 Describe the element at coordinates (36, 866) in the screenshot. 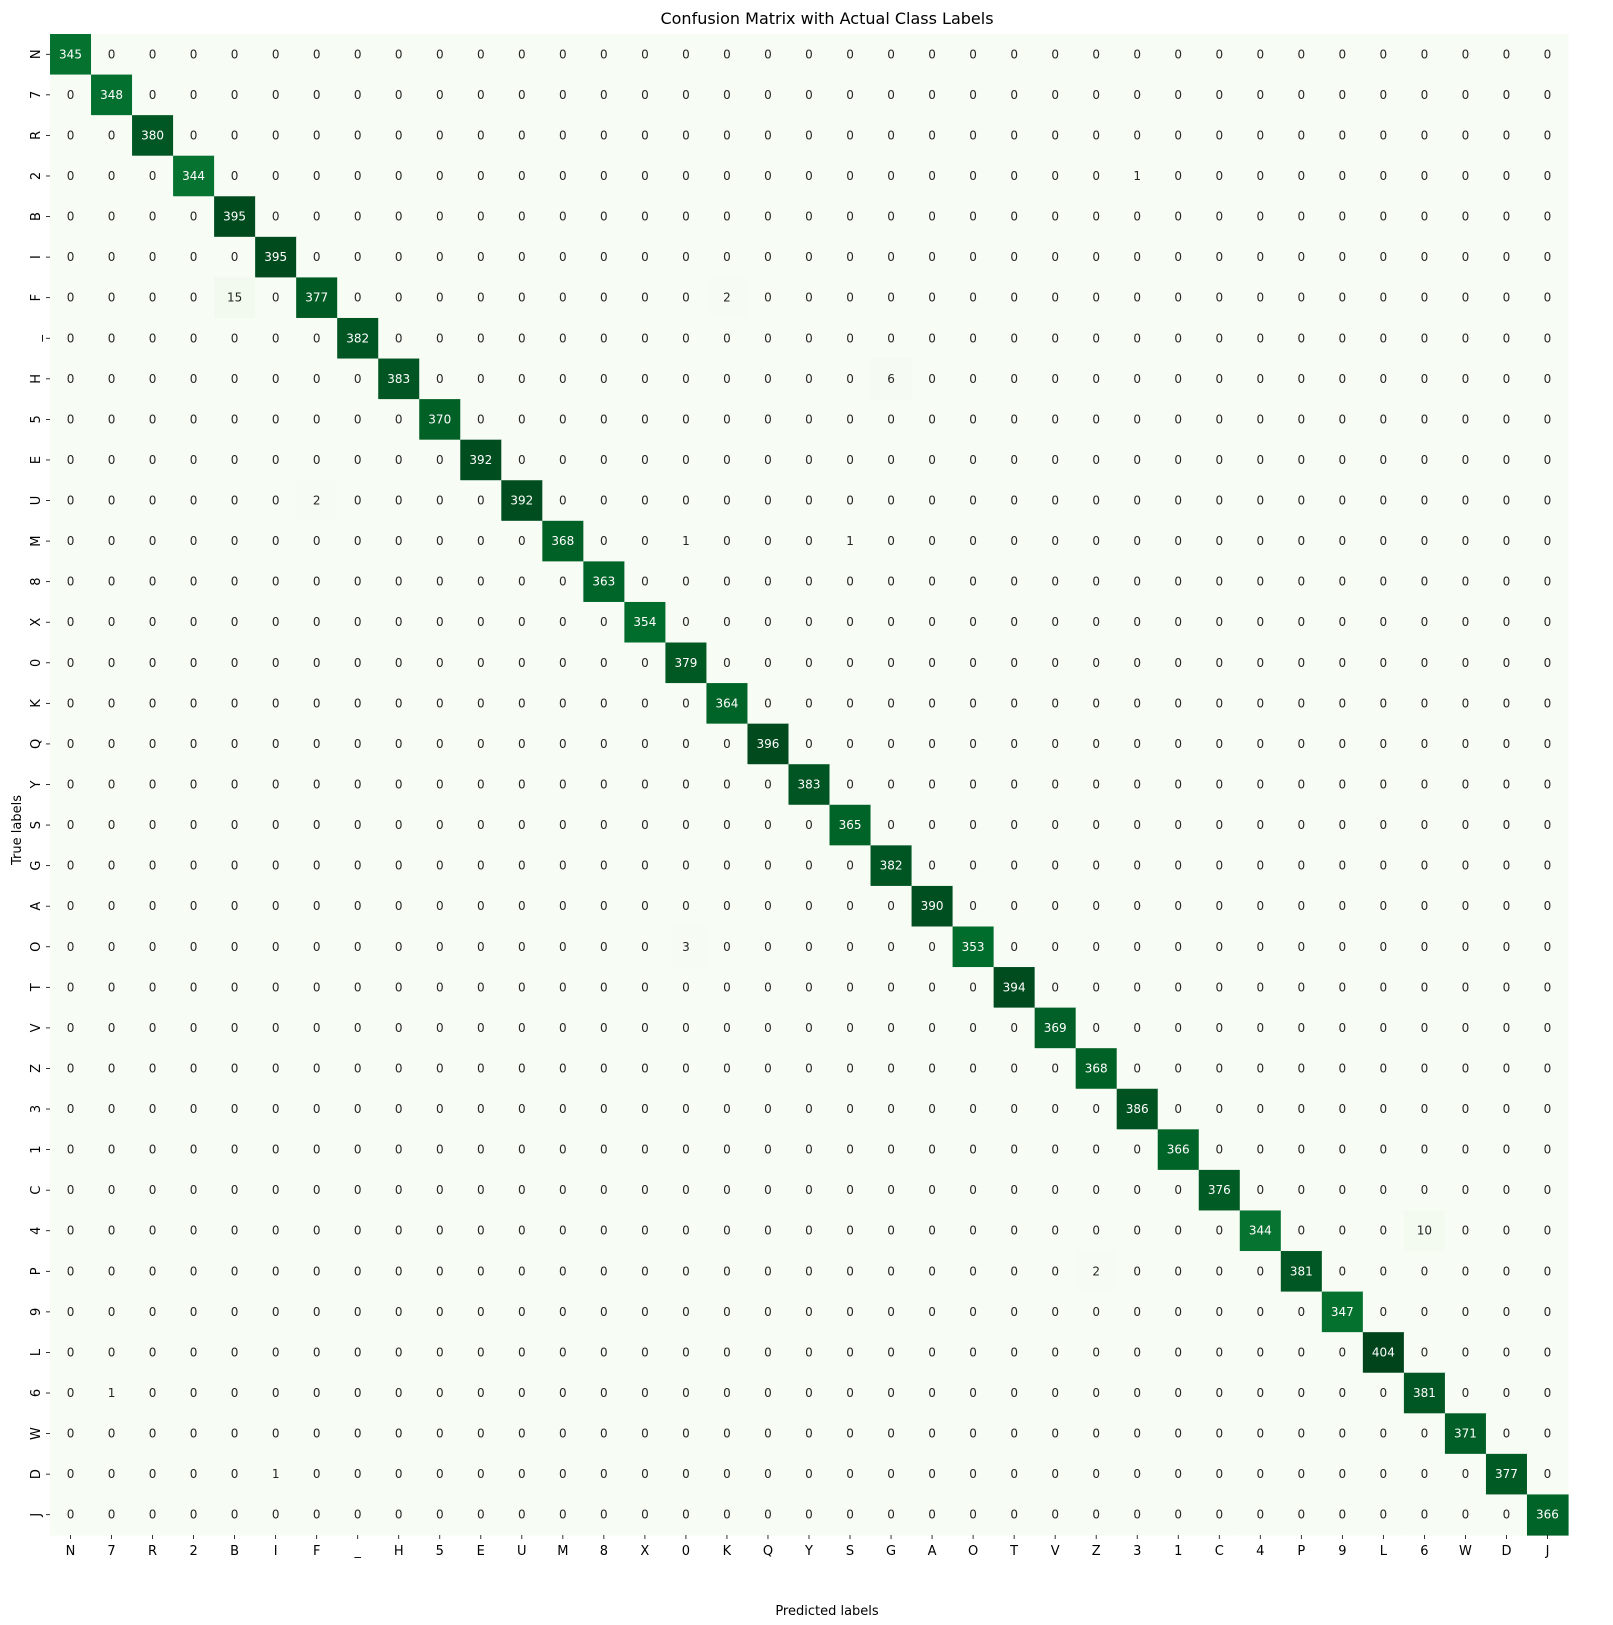

I see `y-tick-label: G` at that location.